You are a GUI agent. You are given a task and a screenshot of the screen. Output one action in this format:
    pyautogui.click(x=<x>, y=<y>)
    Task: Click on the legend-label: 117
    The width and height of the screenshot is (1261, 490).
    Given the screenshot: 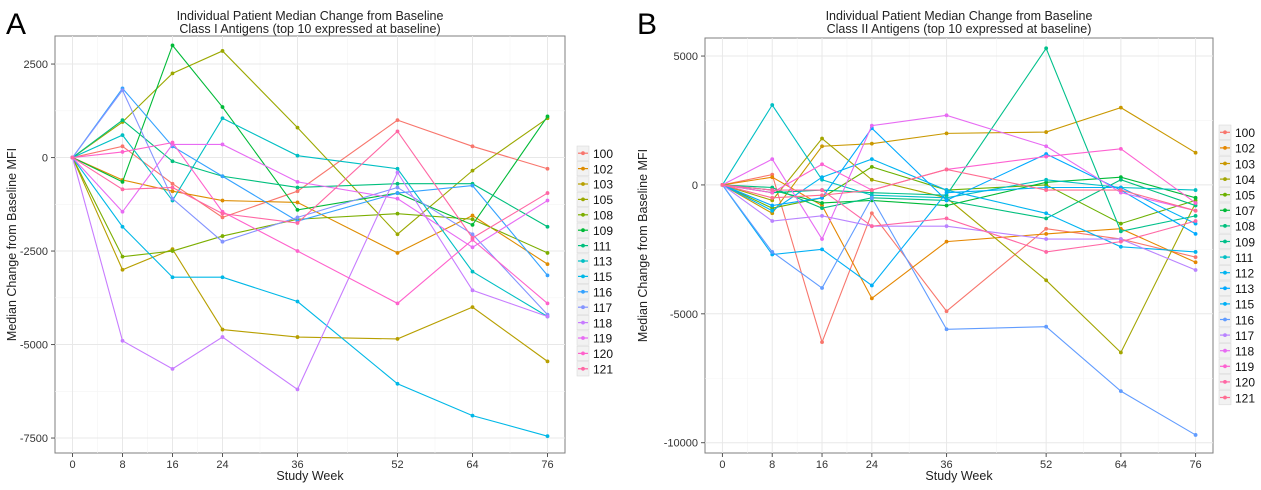 What is the action you would take?
    pyautogui.click(x=1244, y=336)
    